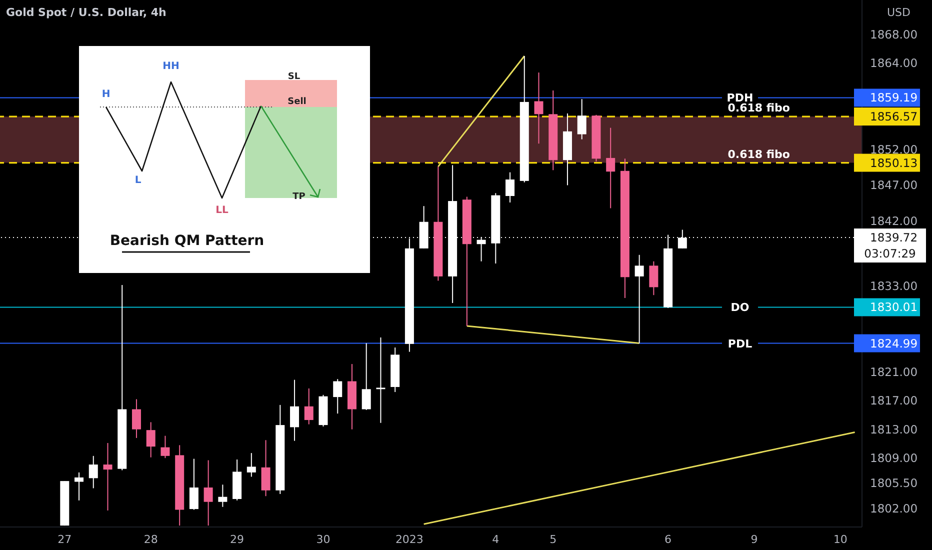 The height and width of the screenshot is (550, 932). What do you see at coordinates (222, 210) in the screenshot?
I see `annotation: LL` at bounding box center [222, 210].